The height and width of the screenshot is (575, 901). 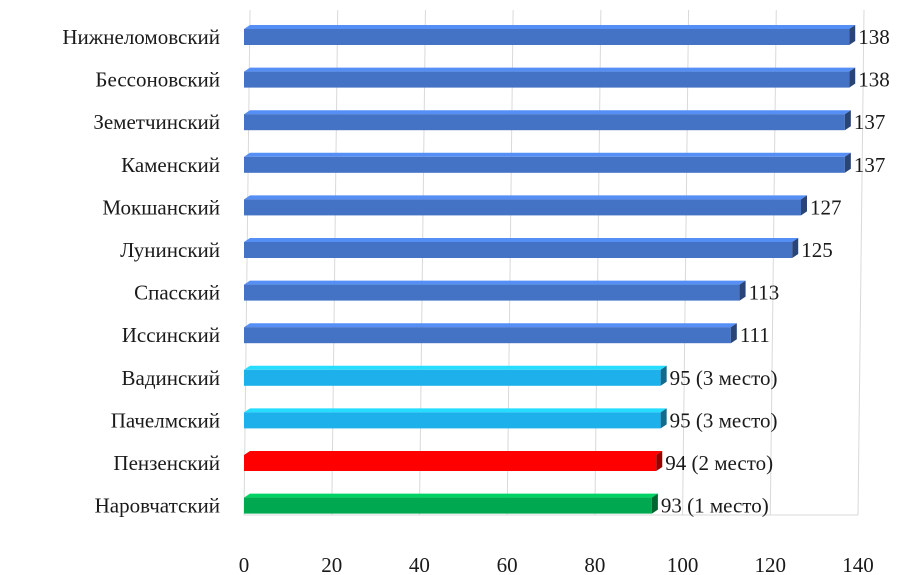 What do you see at coordinates (170, 165) in the screenshot?
I see `category-label: Каменский` at bounding box center [170, 165].